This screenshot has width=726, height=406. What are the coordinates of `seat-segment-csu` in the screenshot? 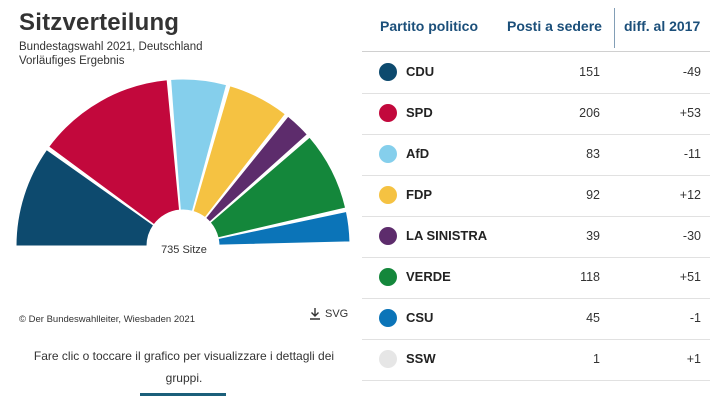 It's located at (284, 228).